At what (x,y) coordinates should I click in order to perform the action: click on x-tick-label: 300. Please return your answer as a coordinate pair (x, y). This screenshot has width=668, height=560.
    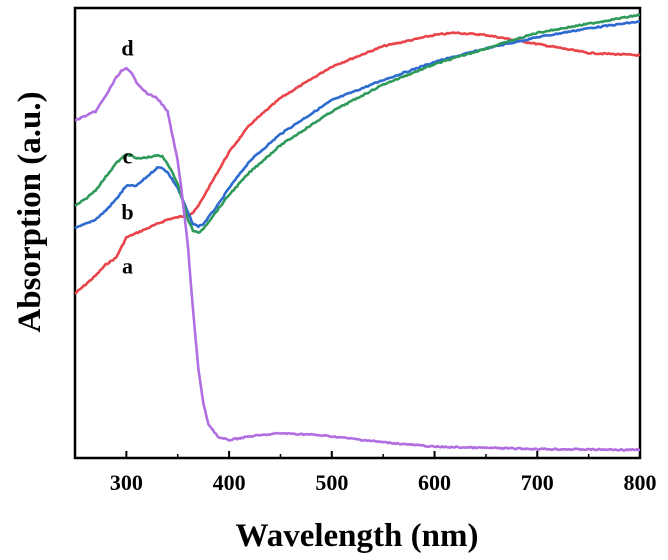
    Looking at the image, I should click on (126, 482).